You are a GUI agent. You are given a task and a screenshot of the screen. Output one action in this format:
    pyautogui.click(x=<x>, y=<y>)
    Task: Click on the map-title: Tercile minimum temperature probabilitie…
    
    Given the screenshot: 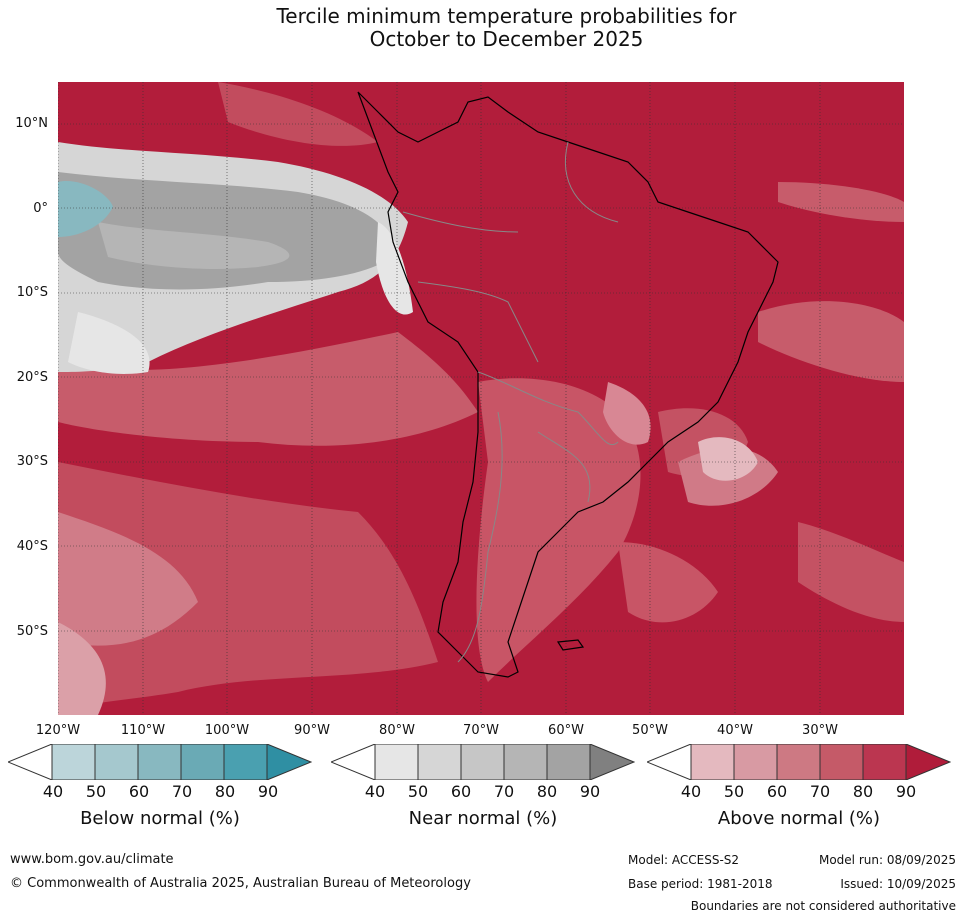 What is the action you would take?
    pyautogui.click(x=482, y=28)
    